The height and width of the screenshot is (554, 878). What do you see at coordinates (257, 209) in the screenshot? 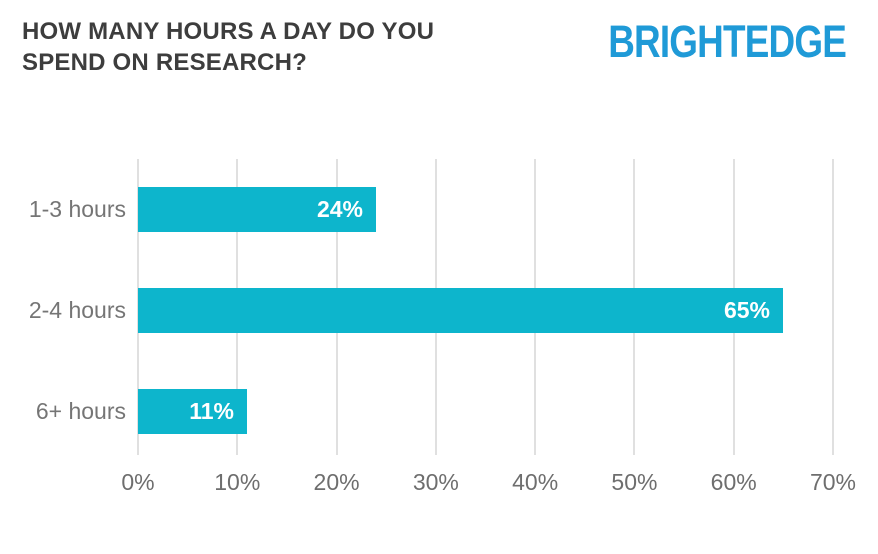
I see `bar-1-3-hours: 24%` at bounding box center [257, 209].